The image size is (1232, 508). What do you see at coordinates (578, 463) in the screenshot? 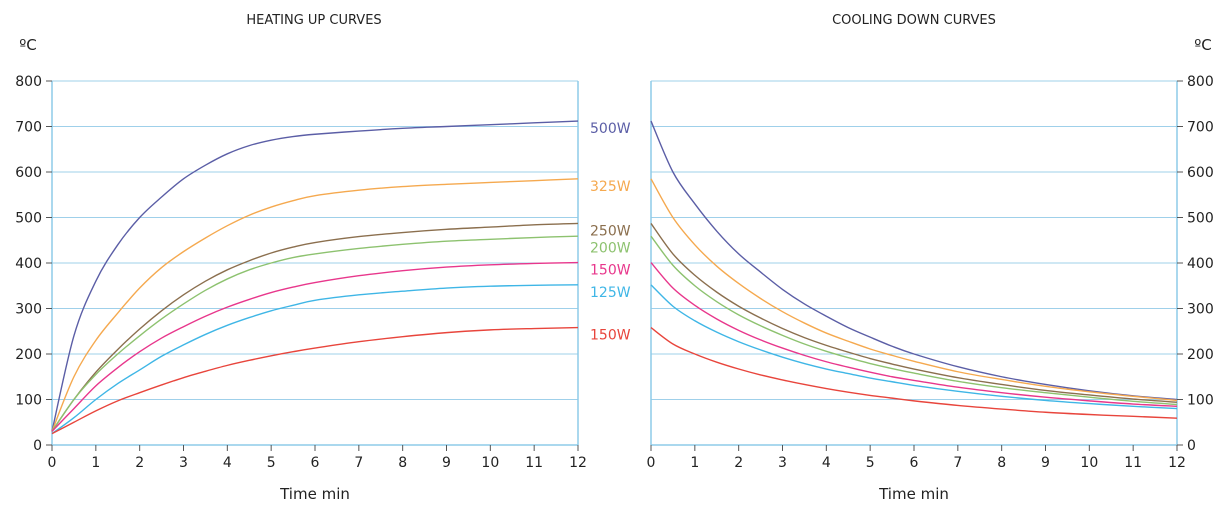
I see `heating-xtick-12: 12` at bounding box center [578, 463].